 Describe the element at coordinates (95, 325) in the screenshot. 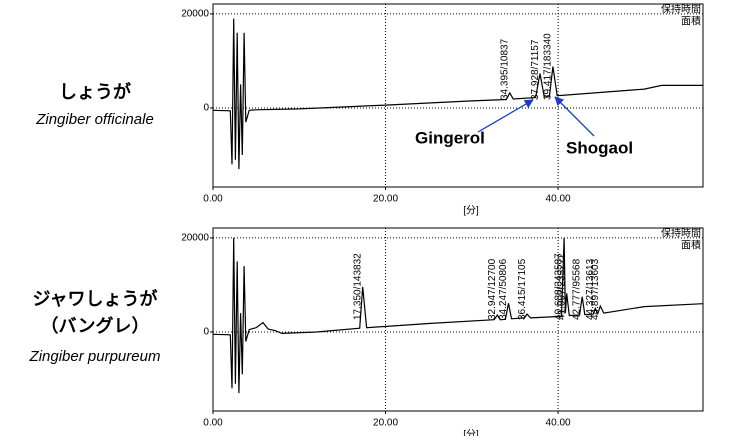

I see `sample-name: （バングレ）` at that location.